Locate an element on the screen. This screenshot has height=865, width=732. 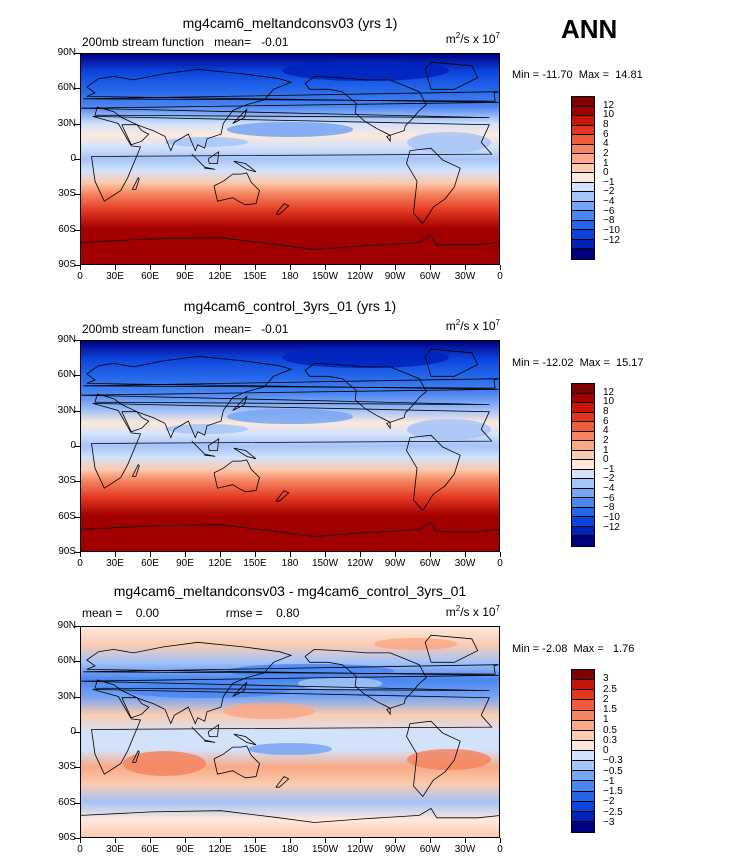
lat-tick-label: 0 is located at coordinates (56, 159).